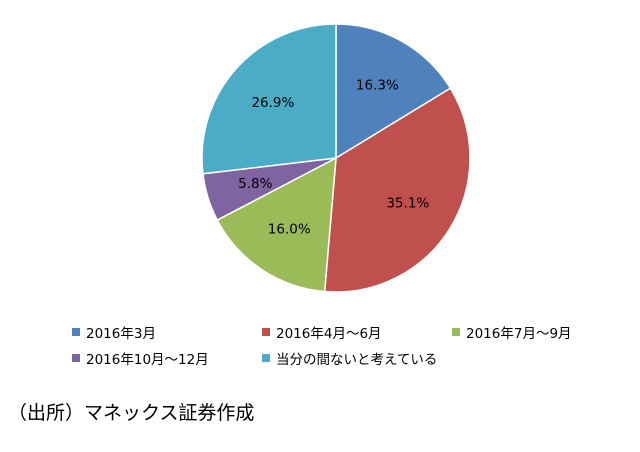  Describe the element at coordinates (272, 103) in the screenshot. I see `data-label: 26.9%` at that location.